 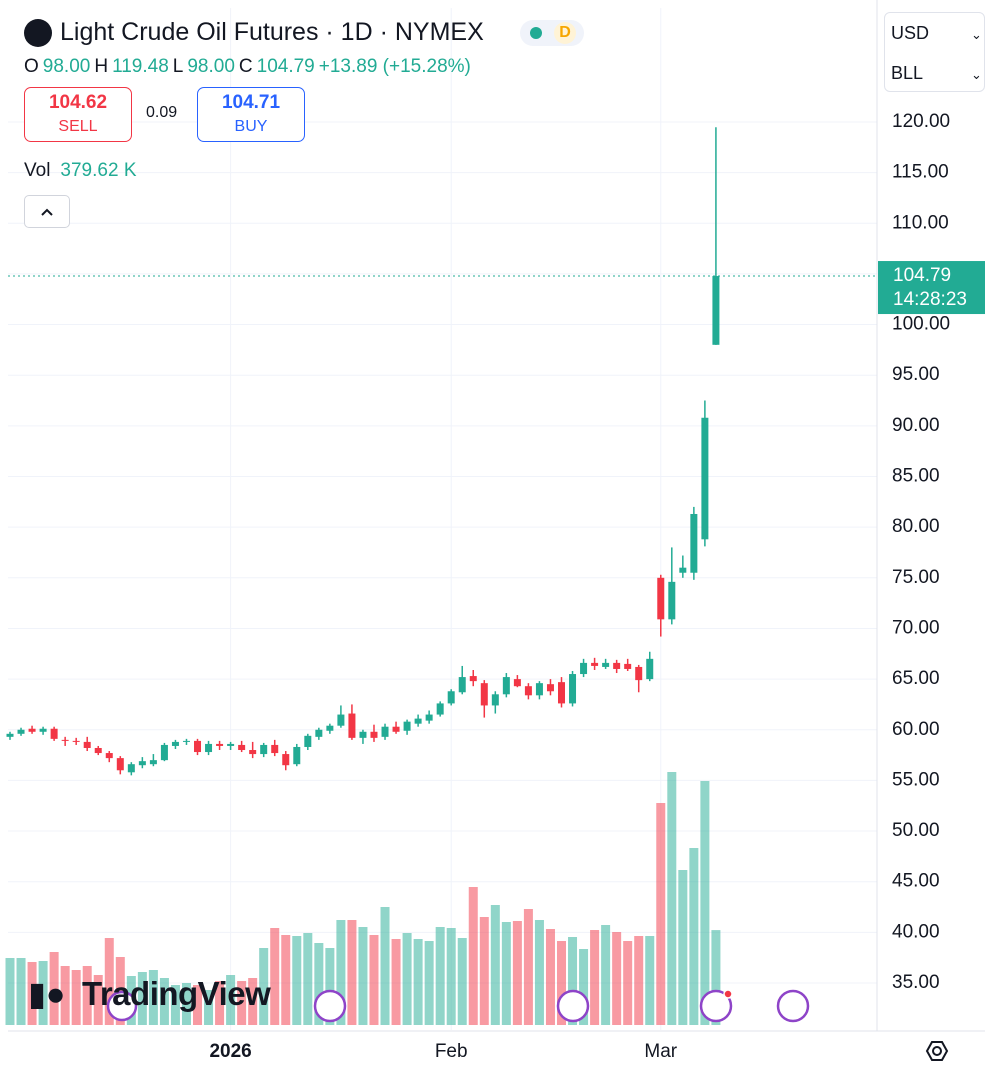 What do you see at coordinates (907, 73) in the screenshot?
I see `unit: BLL` at bounding box center [907, 73].